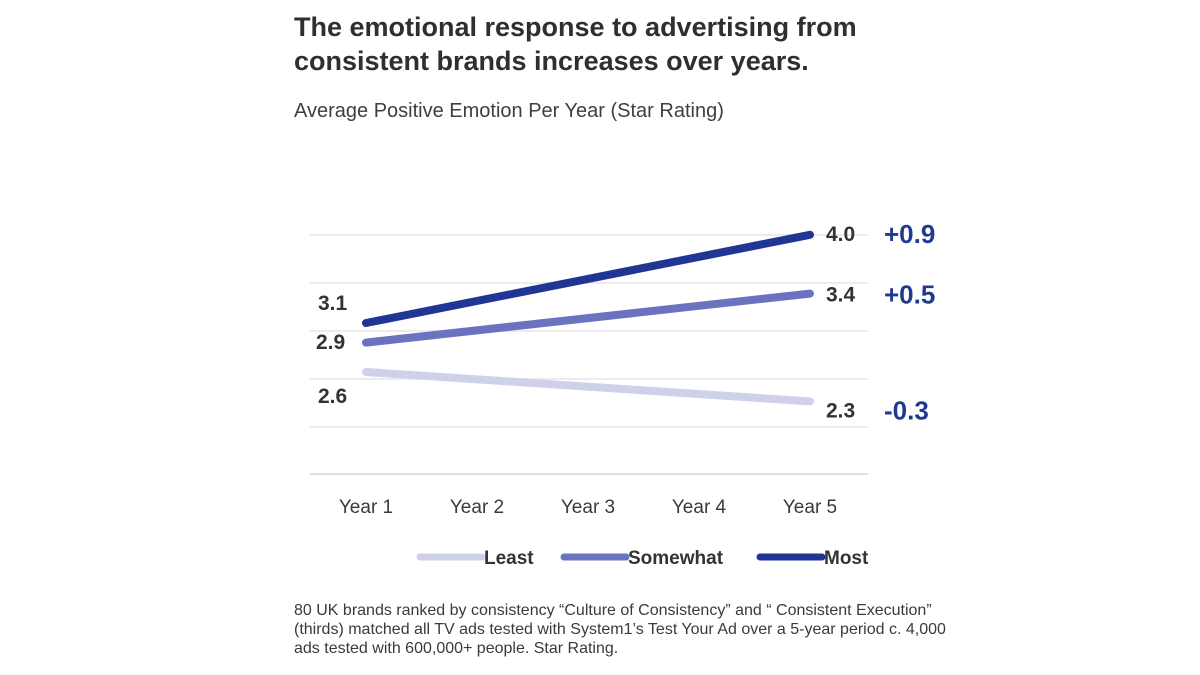  I want to click on data-label-end-somewhat: 3.4, so click(841, 295).